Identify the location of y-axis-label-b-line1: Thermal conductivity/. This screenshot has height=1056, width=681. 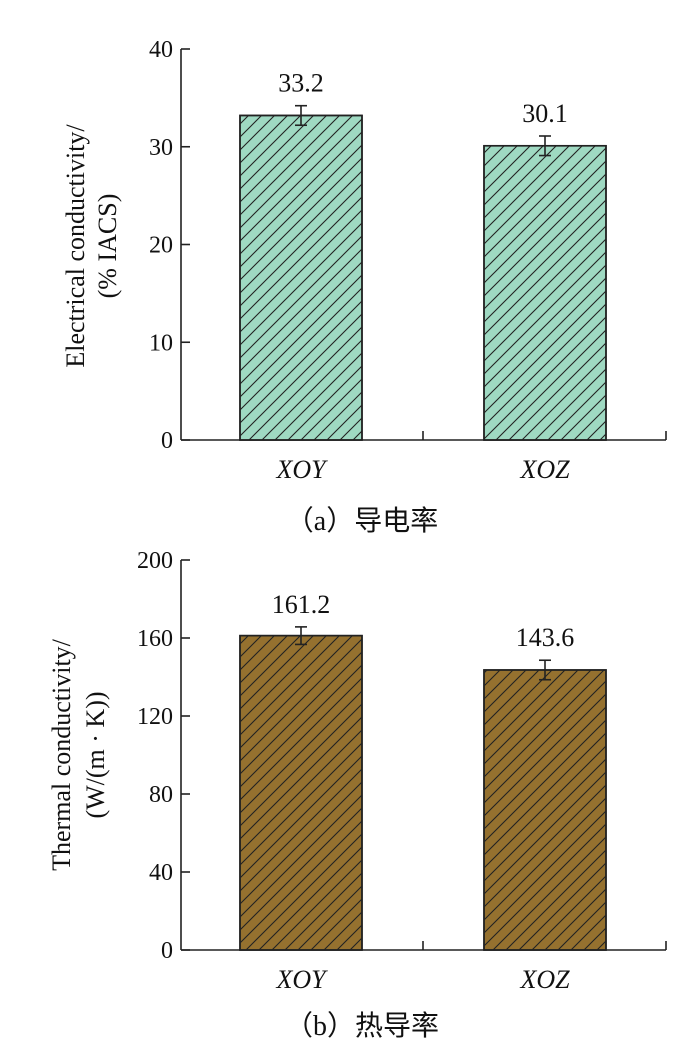
(61, 754).